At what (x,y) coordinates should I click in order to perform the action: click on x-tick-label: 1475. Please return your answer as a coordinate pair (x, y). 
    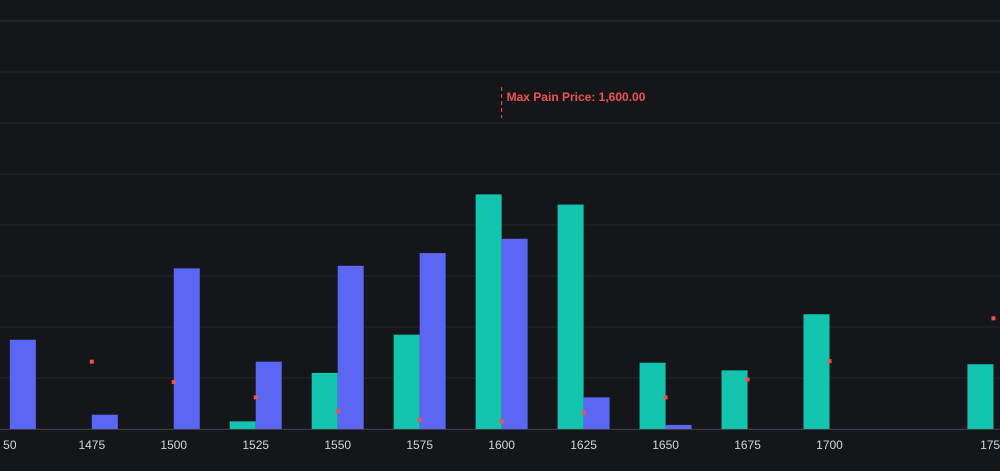
    Looking at the image, I should click on (91, 445).